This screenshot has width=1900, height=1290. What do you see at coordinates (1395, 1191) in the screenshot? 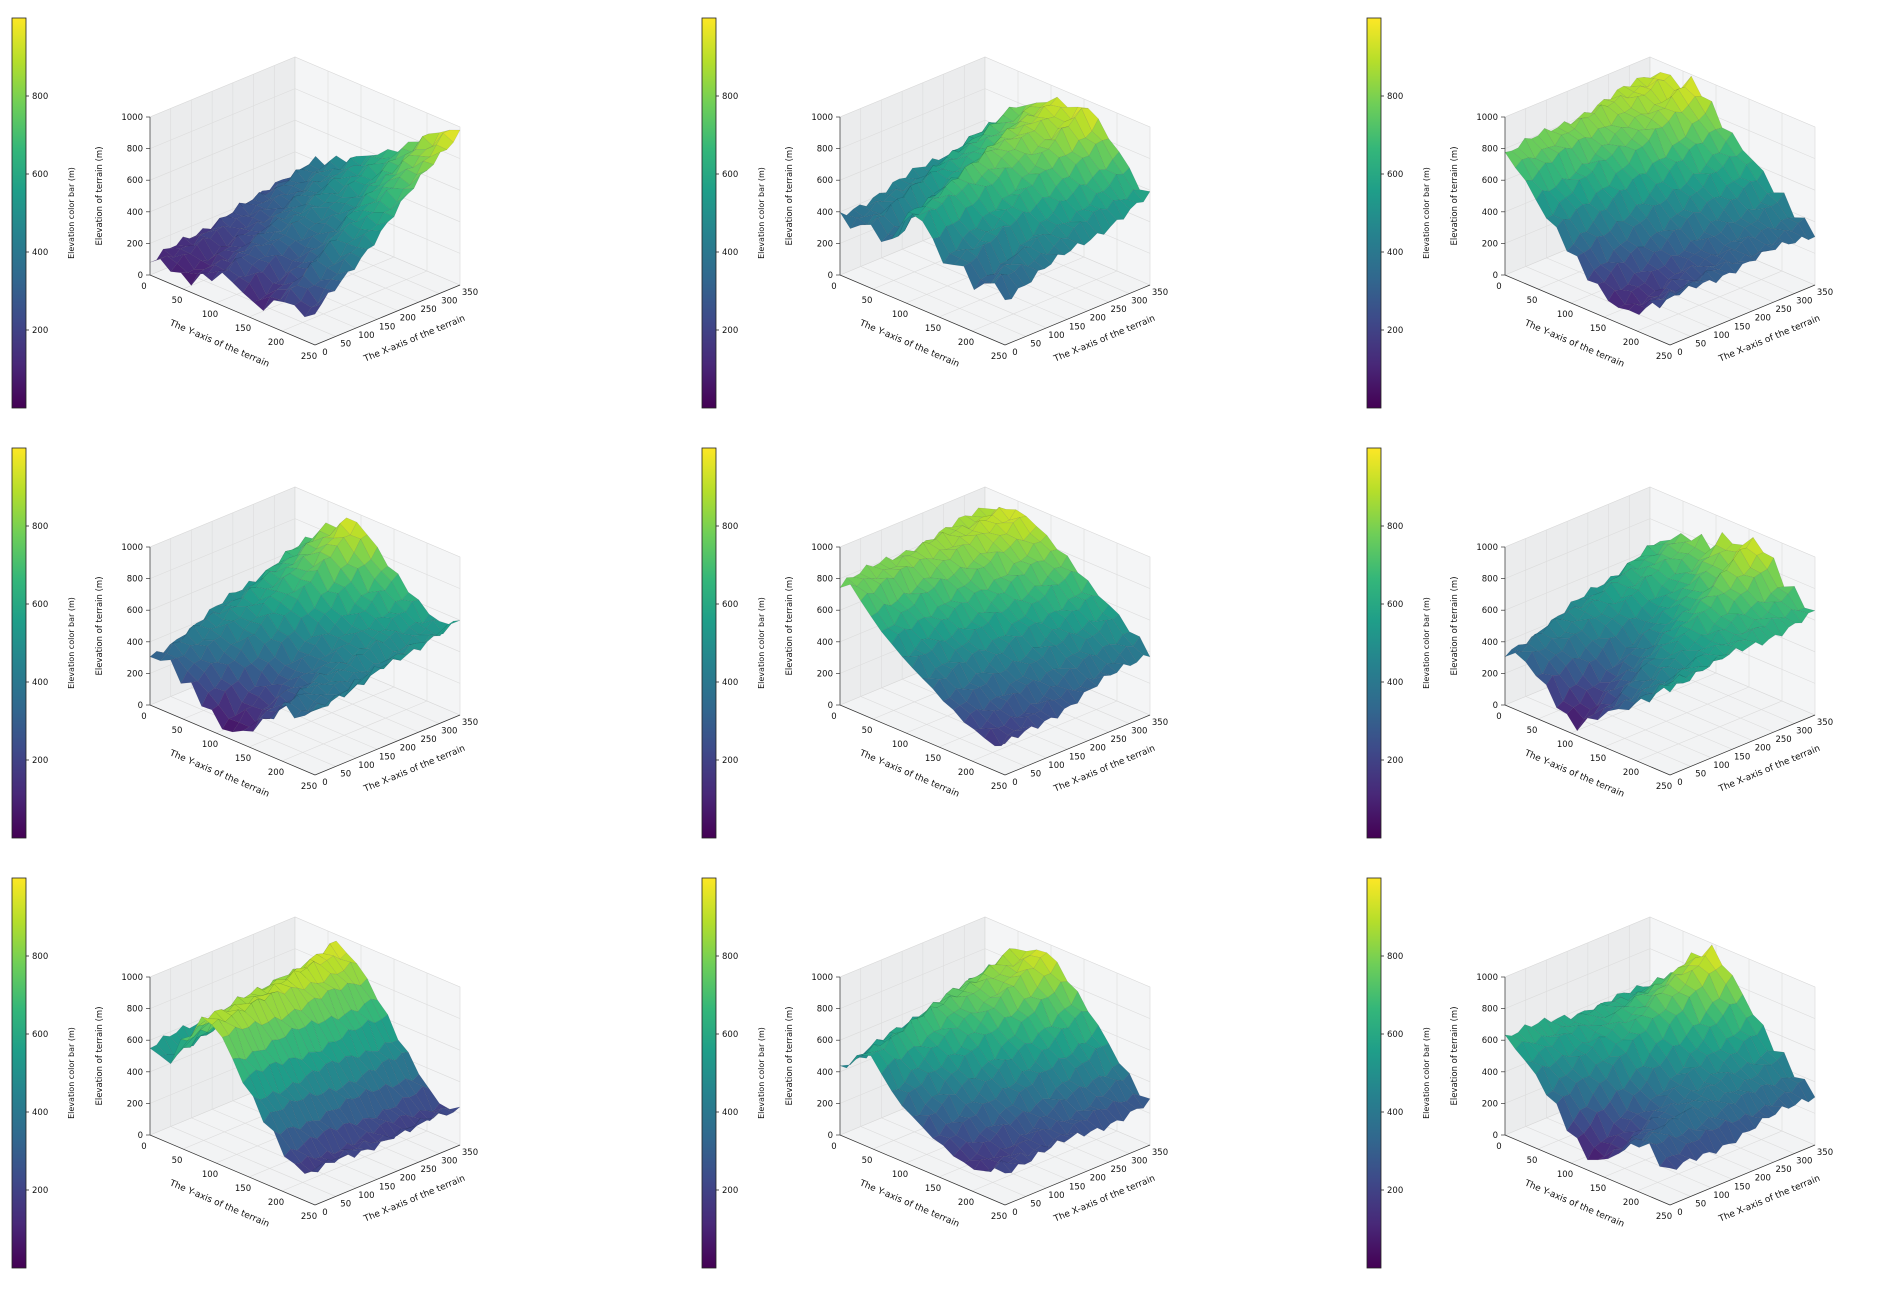
I see `colorbar-tick-label: 200` at bounding box center [1395, 1191].